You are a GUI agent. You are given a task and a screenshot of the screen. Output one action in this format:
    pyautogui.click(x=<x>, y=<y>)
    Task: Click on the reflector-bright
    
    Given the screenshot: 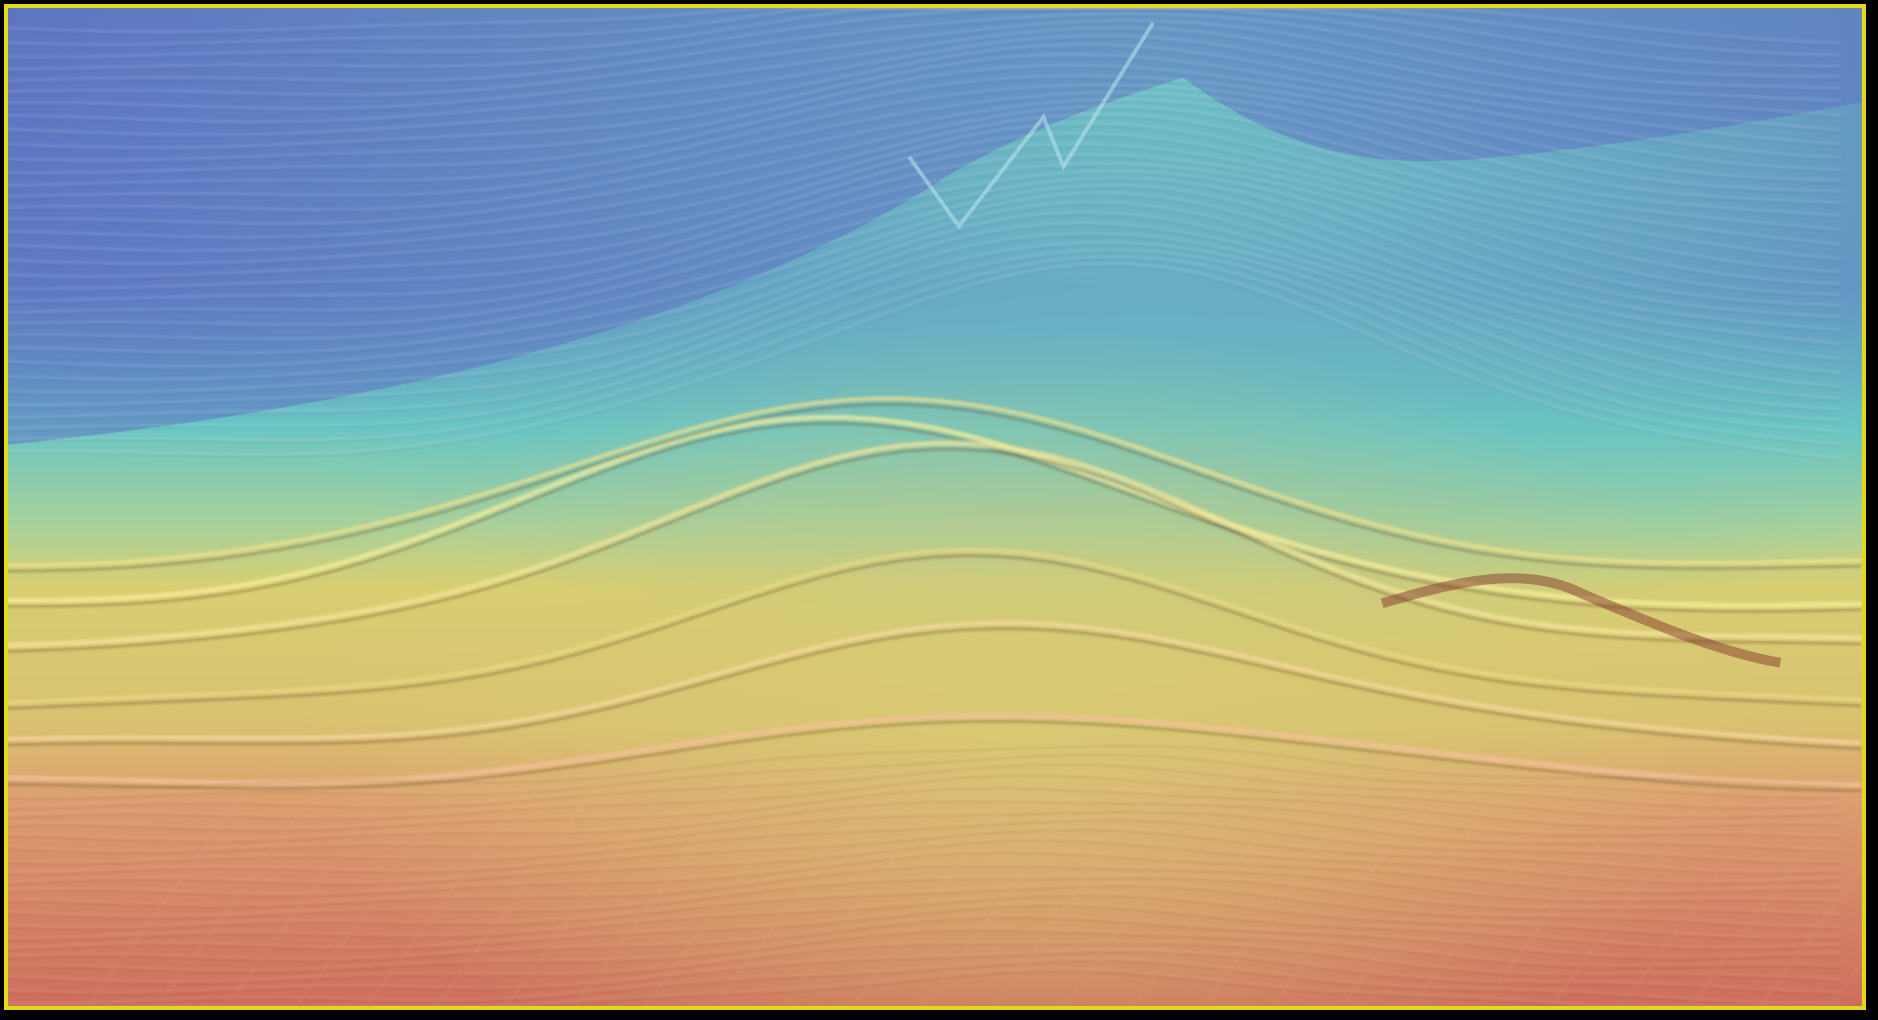 What is the action you would take?
    pyautogui.click(x=935, y=750)
    